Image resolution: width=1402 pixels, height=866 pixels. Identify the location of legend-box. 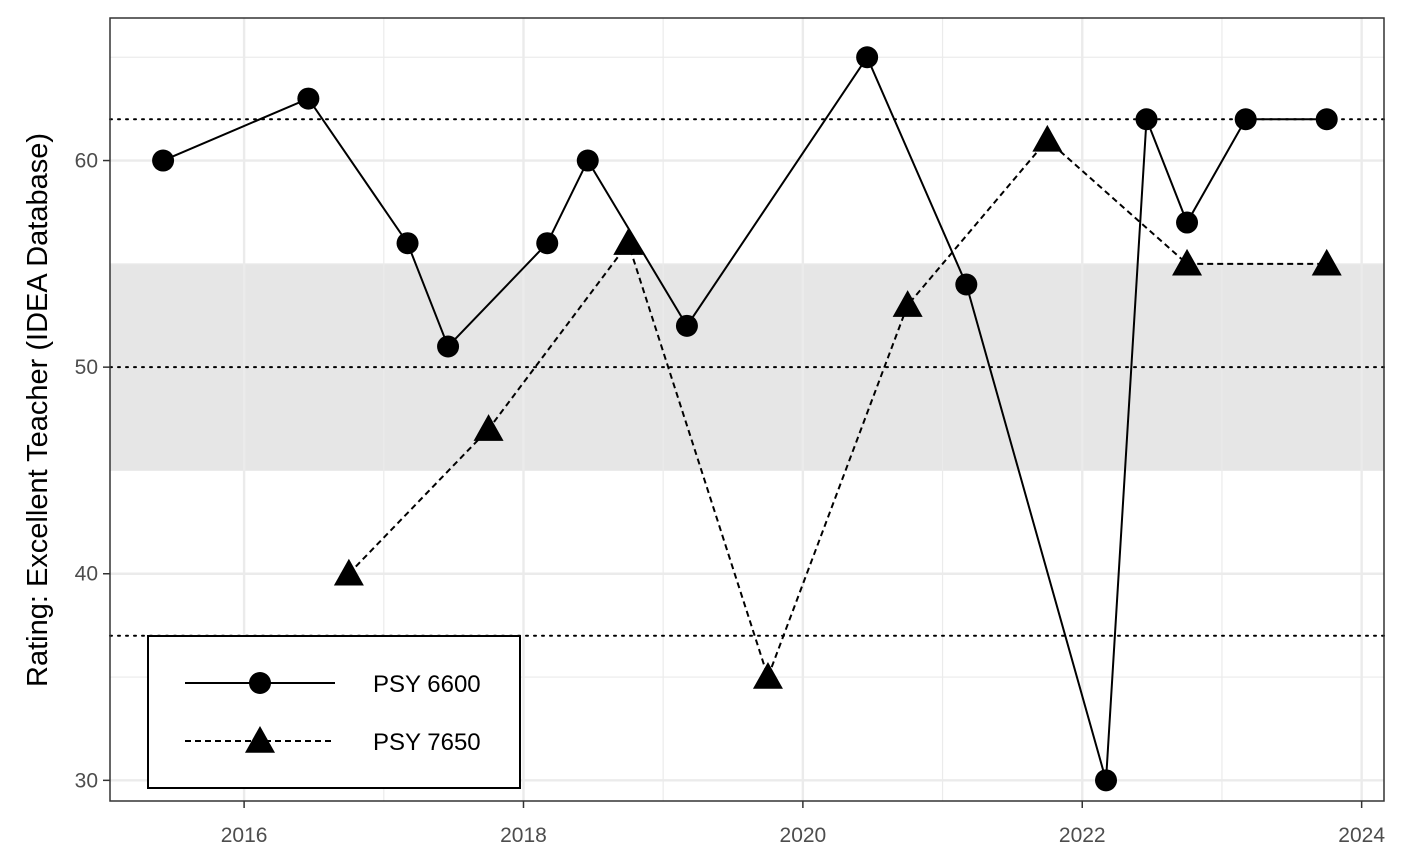
(334, 712).